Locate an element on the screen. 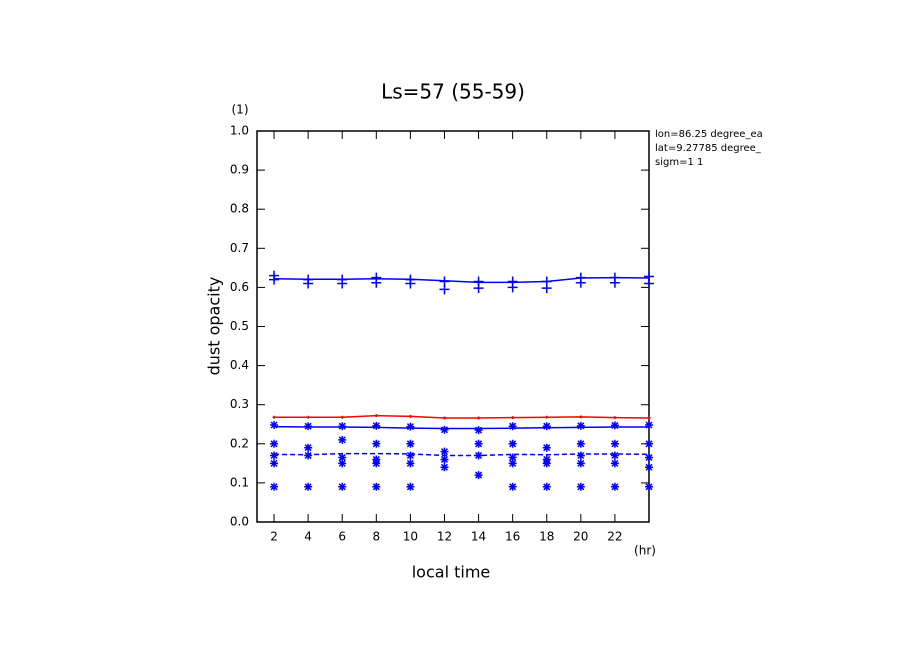 This screenshot has width=904, height=654. y-tick-label: 0.9 is located at coordinates (239, 170).